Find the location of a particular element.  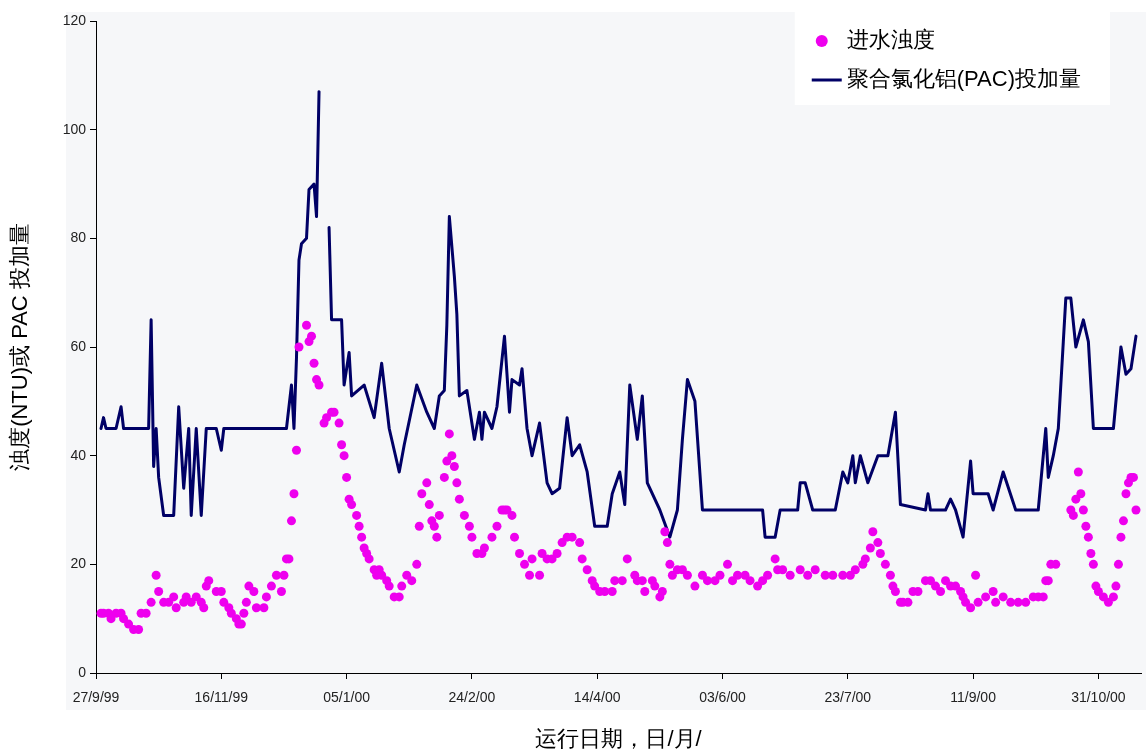

x-tick-label: 31/10/00 is located at coordinates (1098, 697).